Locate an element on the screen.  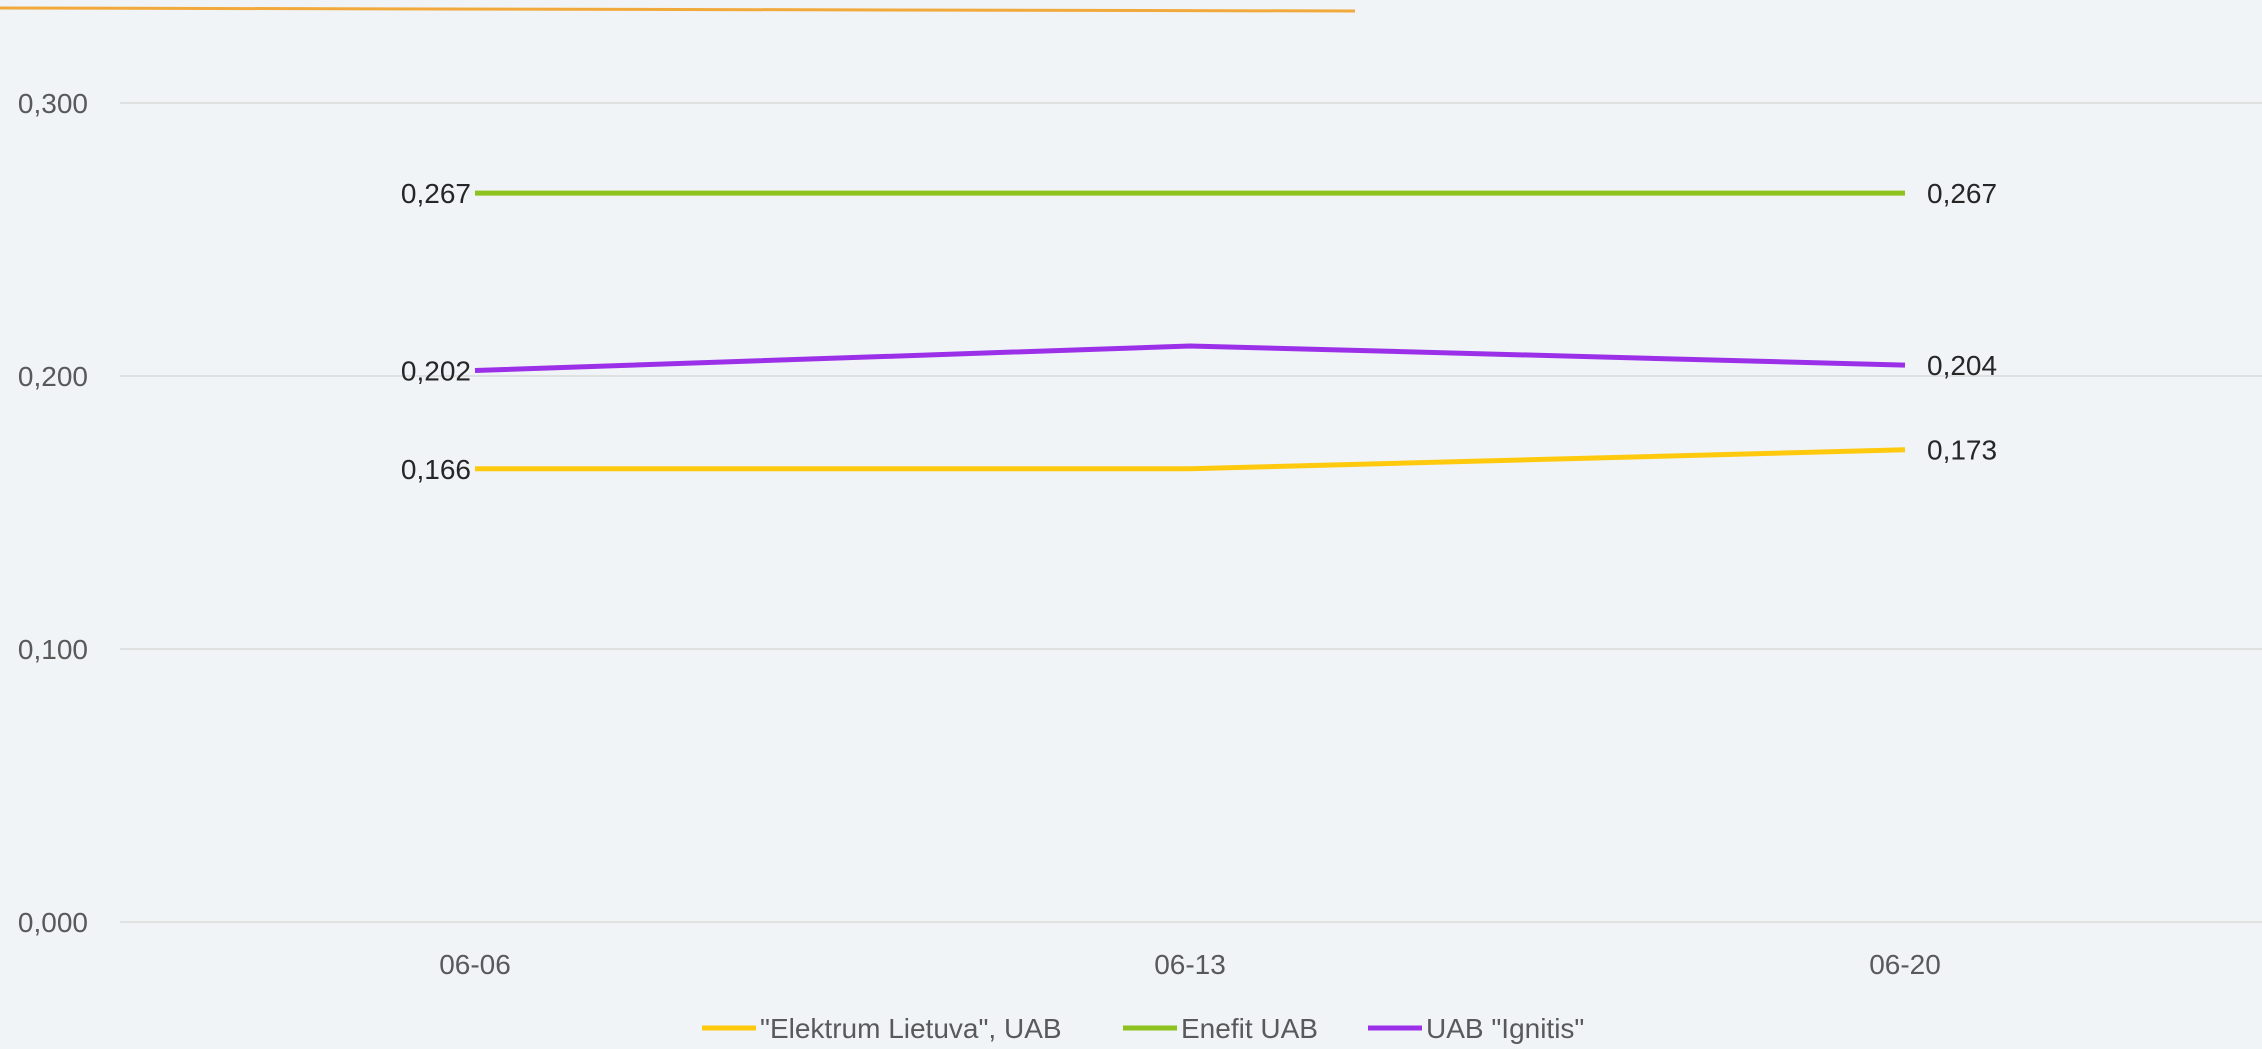
data-label: 0,202 is located at coordinates (436, 371).